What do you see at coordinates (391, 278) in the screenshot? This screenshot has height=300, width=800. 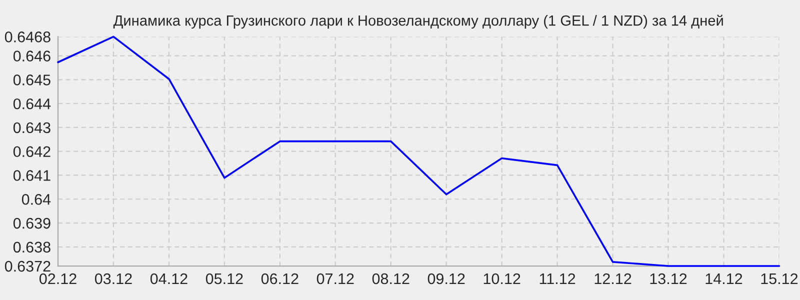 I see `x-tick-label: 08.12` at bounding box center [391, 278].